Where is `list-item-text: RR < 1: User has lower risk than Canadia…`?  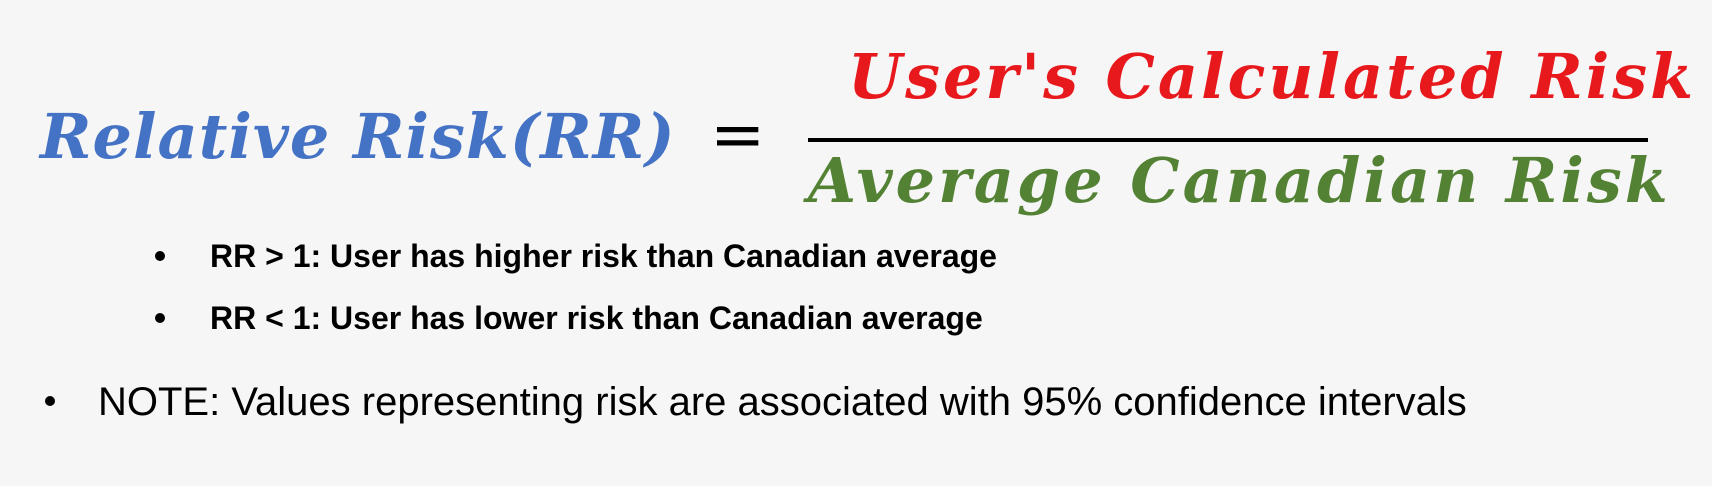
list-item-text: RR < 1: User has lower risk than Canadia… is located at coordinates (596, 318).